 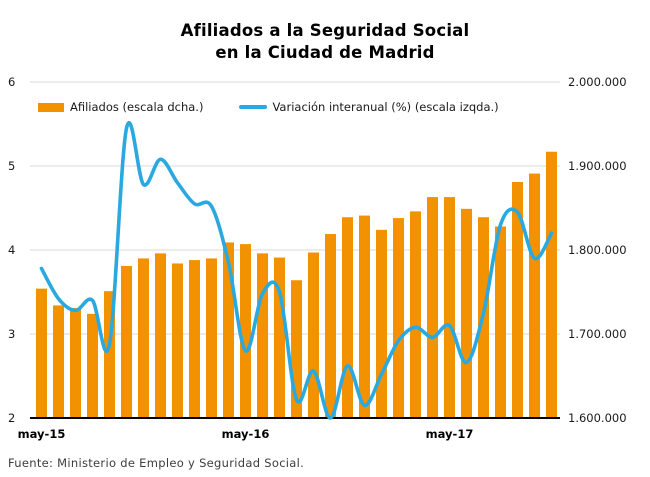 What do you see at coordinates (597, 82) in the screenshot?
I see `y-right-tick-label: 2.000.000` at bounding box center [597, 82].